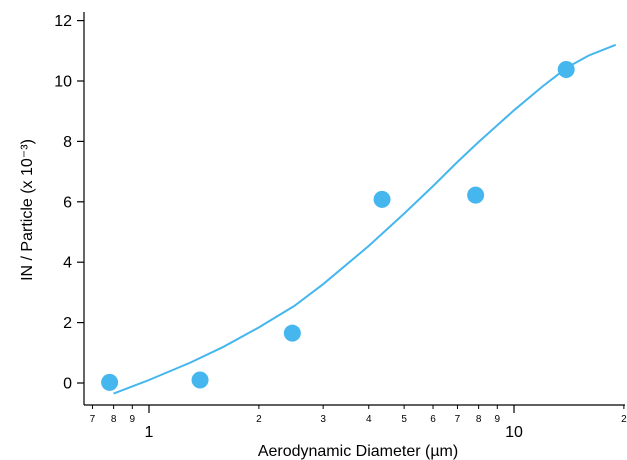 The width and height of the screenshot is (627, 460). Describe the element at coordinates (323, 419) in the screenshot. I see `x-minor-tick-label: 3` at that location.